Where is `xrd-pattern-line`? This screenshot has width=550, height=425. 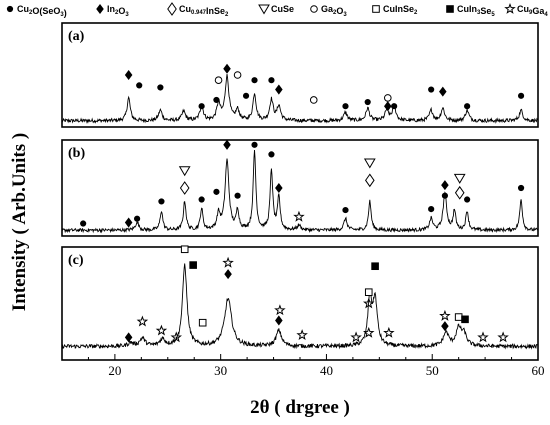
xrd-pattern-line is located at coordinates (300, 98).